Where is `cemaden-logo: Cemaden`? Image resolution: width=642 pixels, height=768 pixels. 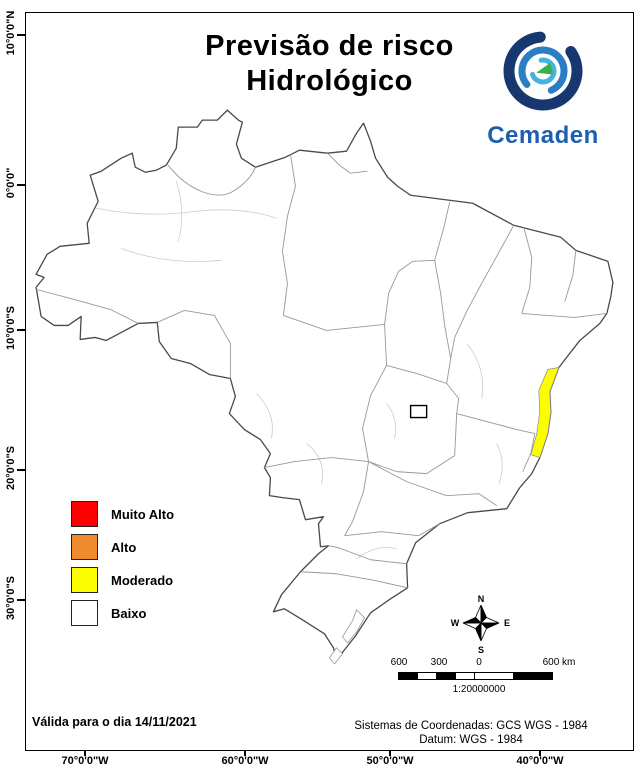
cemaden-logo: Cemaden is located at coordinates (543, 89).